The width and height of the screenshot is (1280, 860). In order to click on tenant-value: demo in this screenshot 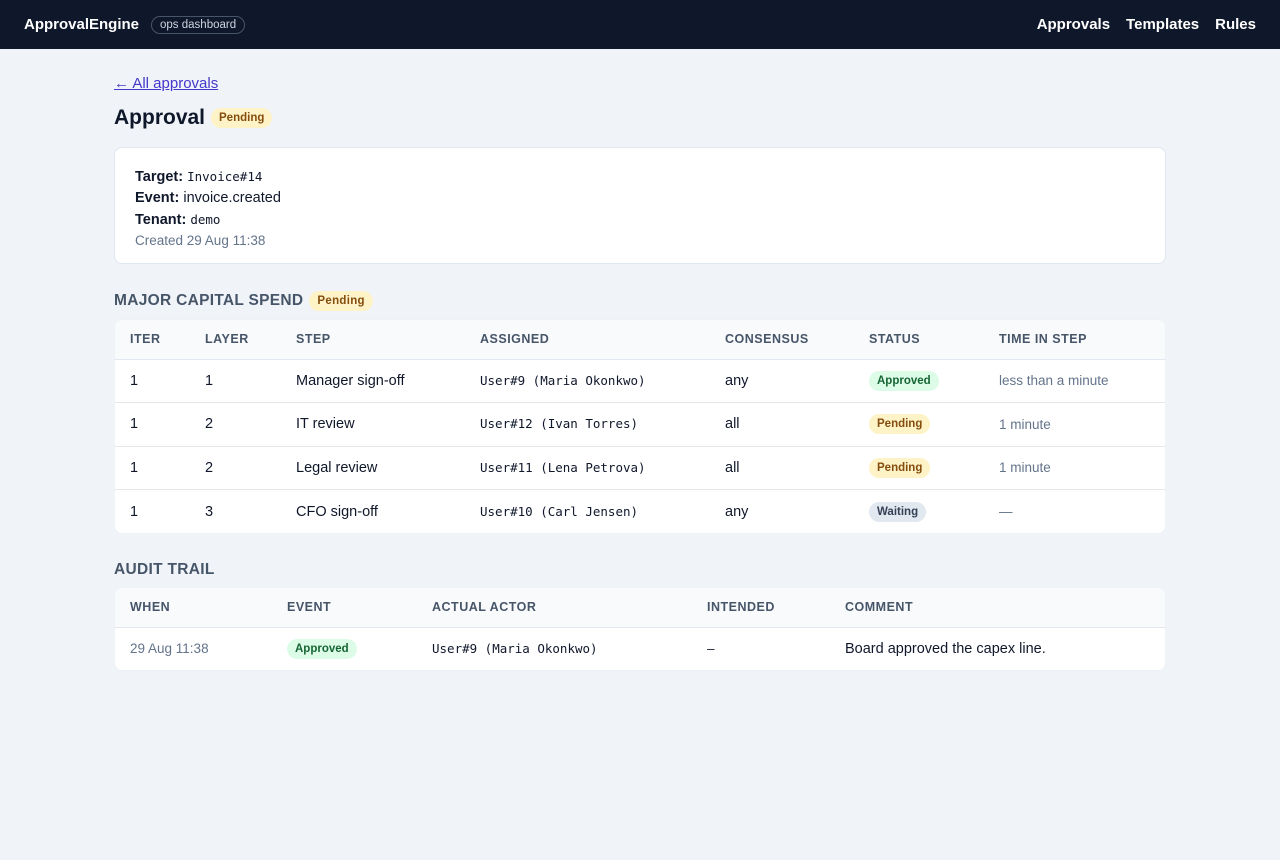, I will do `click(205, 219)`.